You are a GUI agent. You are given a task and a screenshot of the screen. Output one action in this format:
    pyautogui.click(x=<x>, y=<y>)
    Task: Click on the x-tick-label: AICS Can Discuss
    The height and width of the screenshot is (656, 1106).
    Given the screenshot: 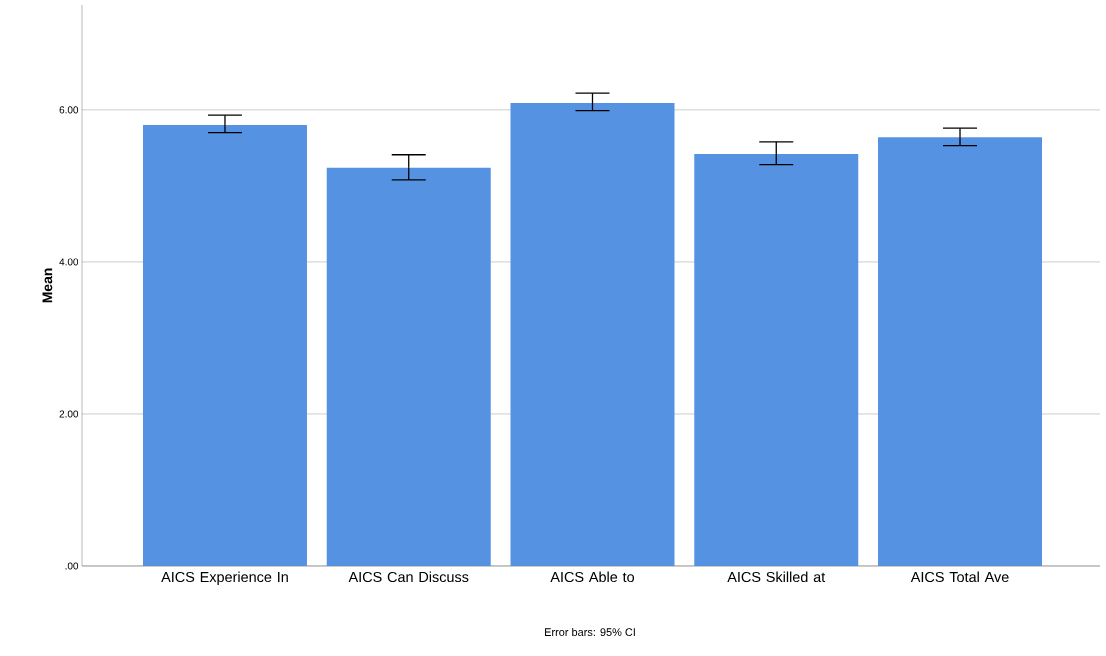 What is the action you would take?
    pyautogui.click(x=408, y=577)
    